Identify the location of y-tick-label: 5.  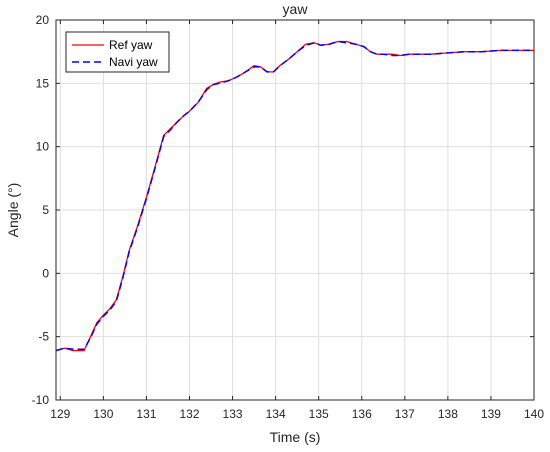
(45, 210).